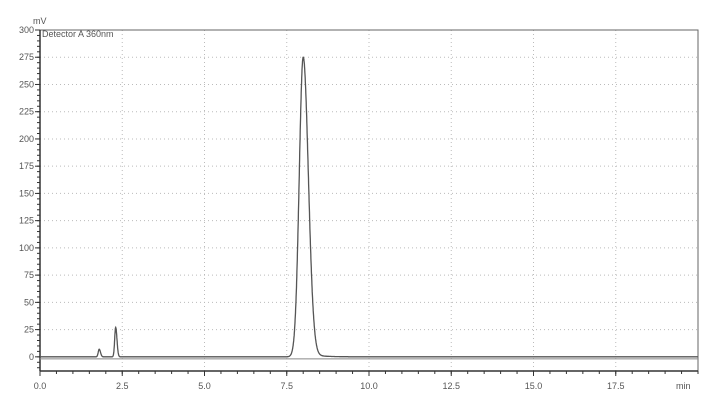  Describe the element at coordinates (26, 84) in the screenshot. I see `y-tick-label: 250` at that location.